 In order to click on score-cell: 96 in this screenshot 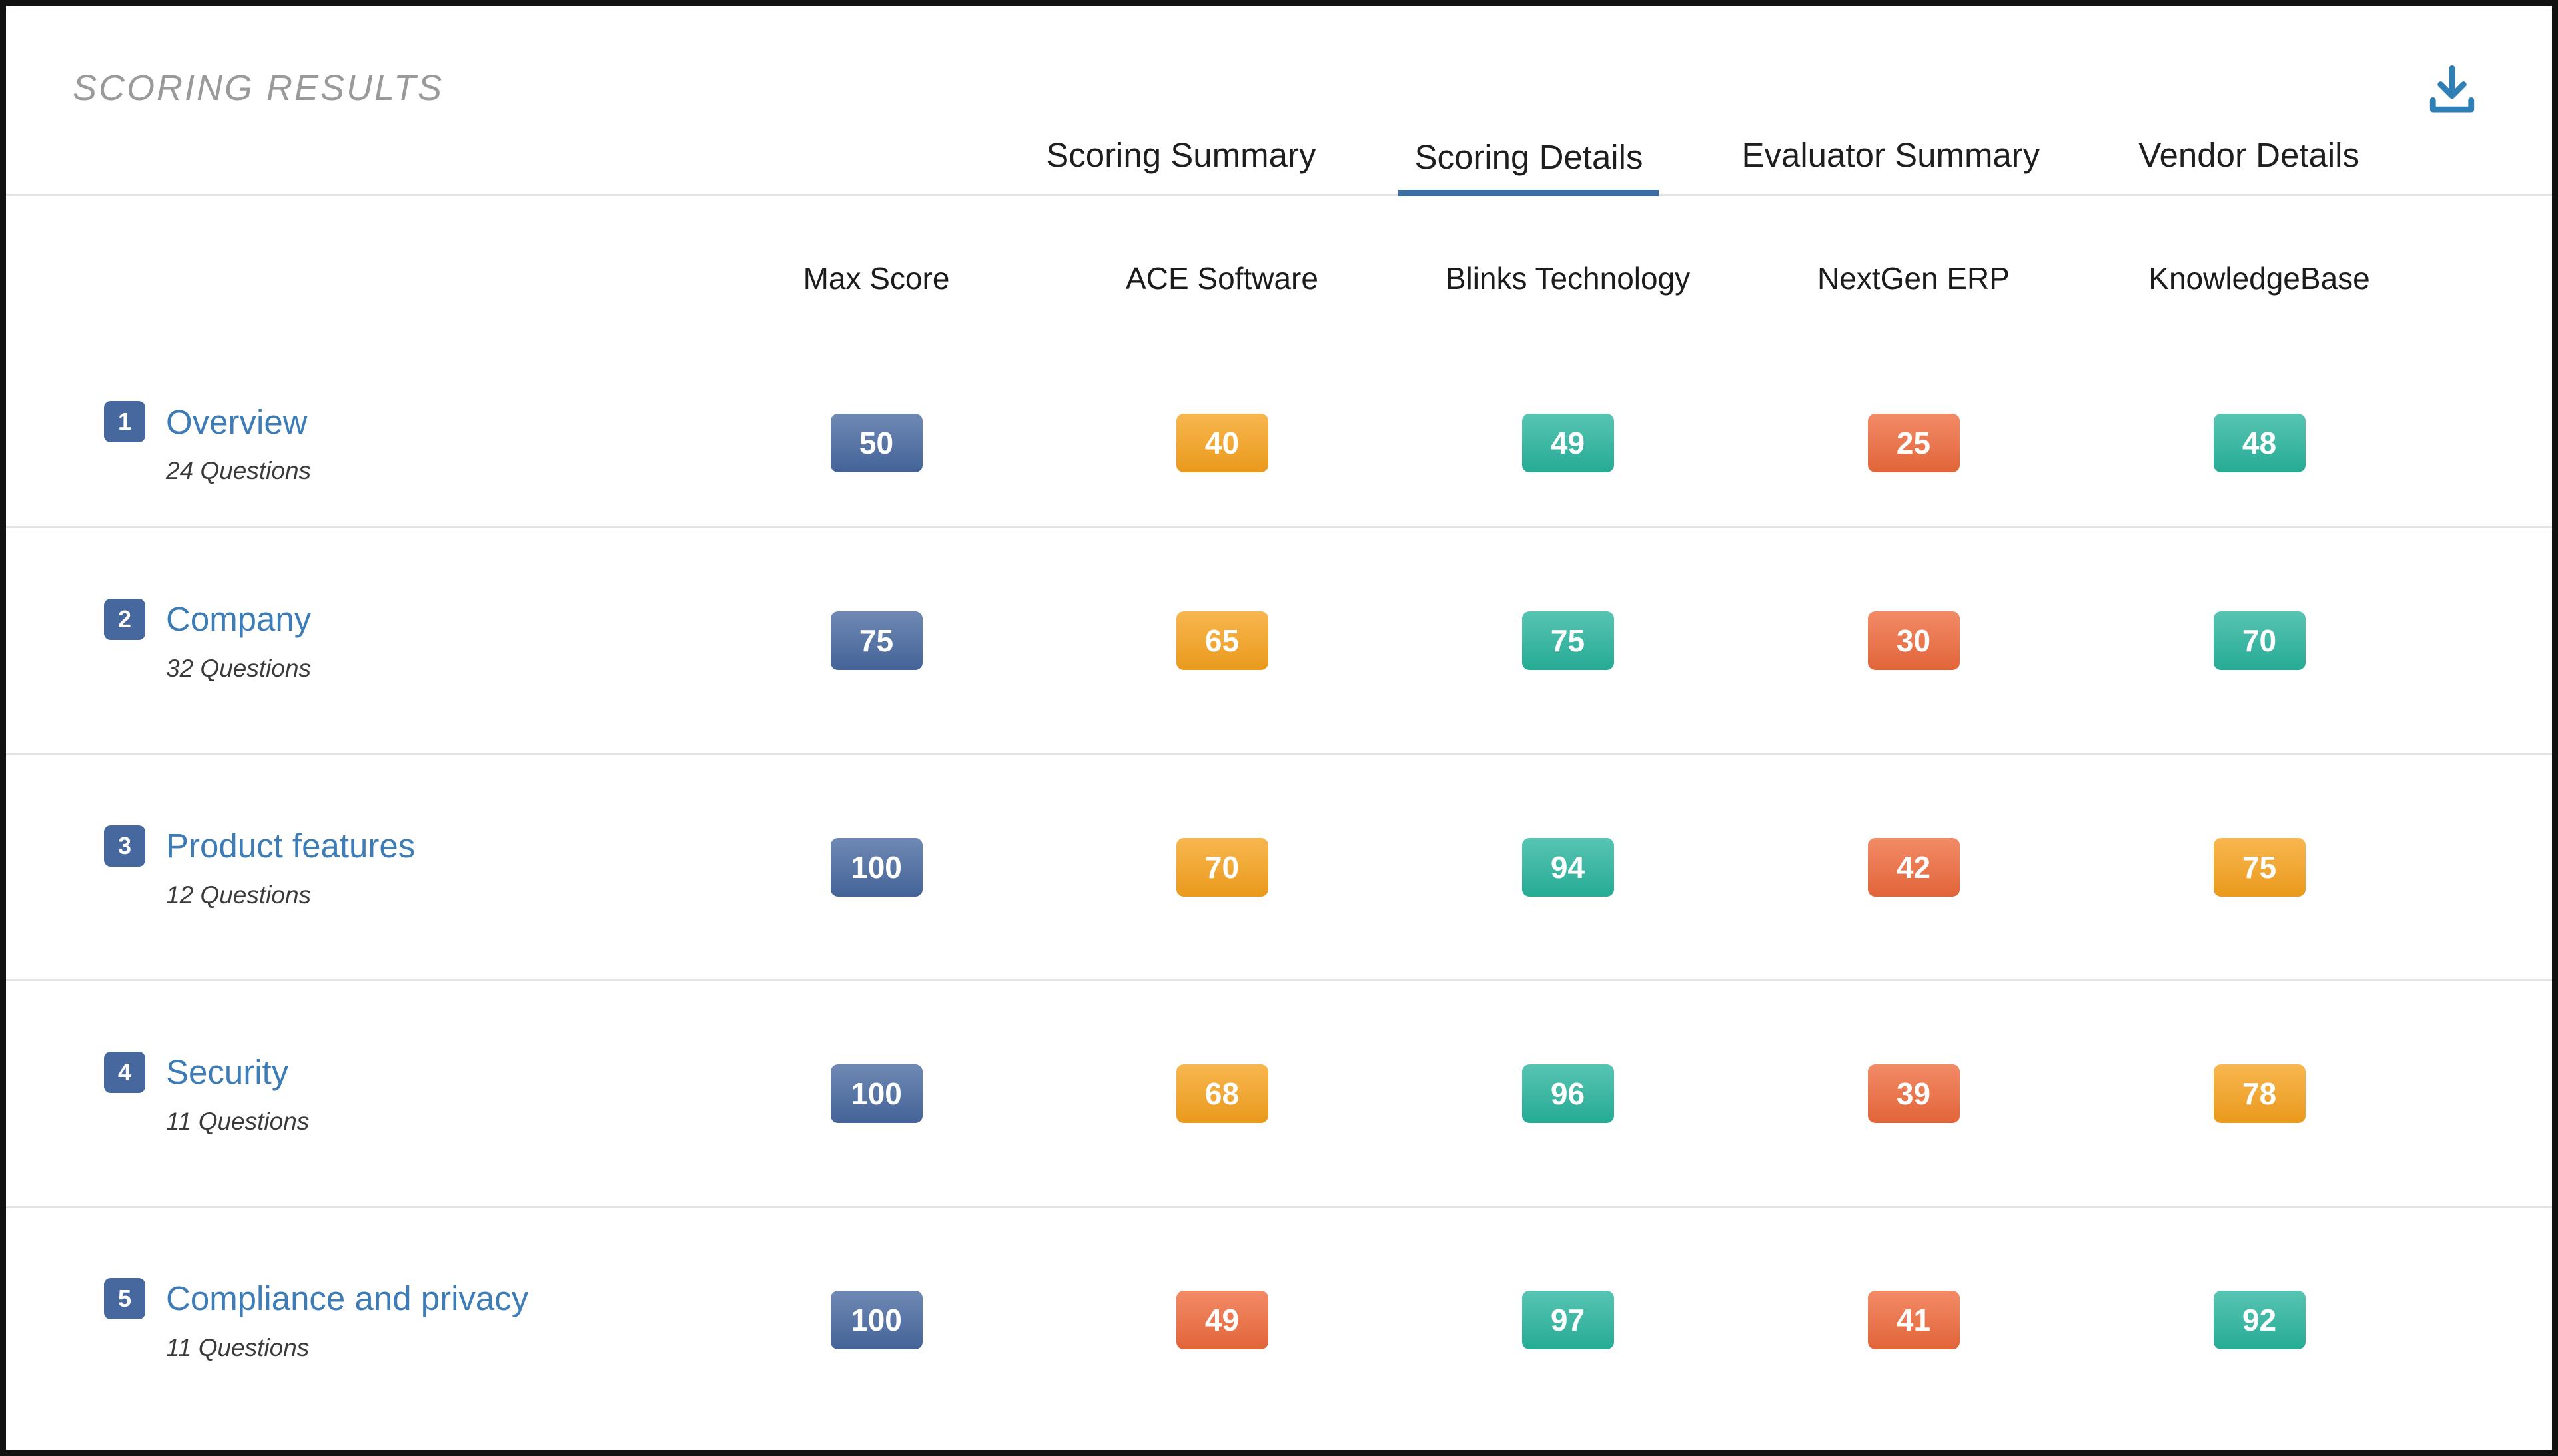, I will do `click(1568, 1093)`.